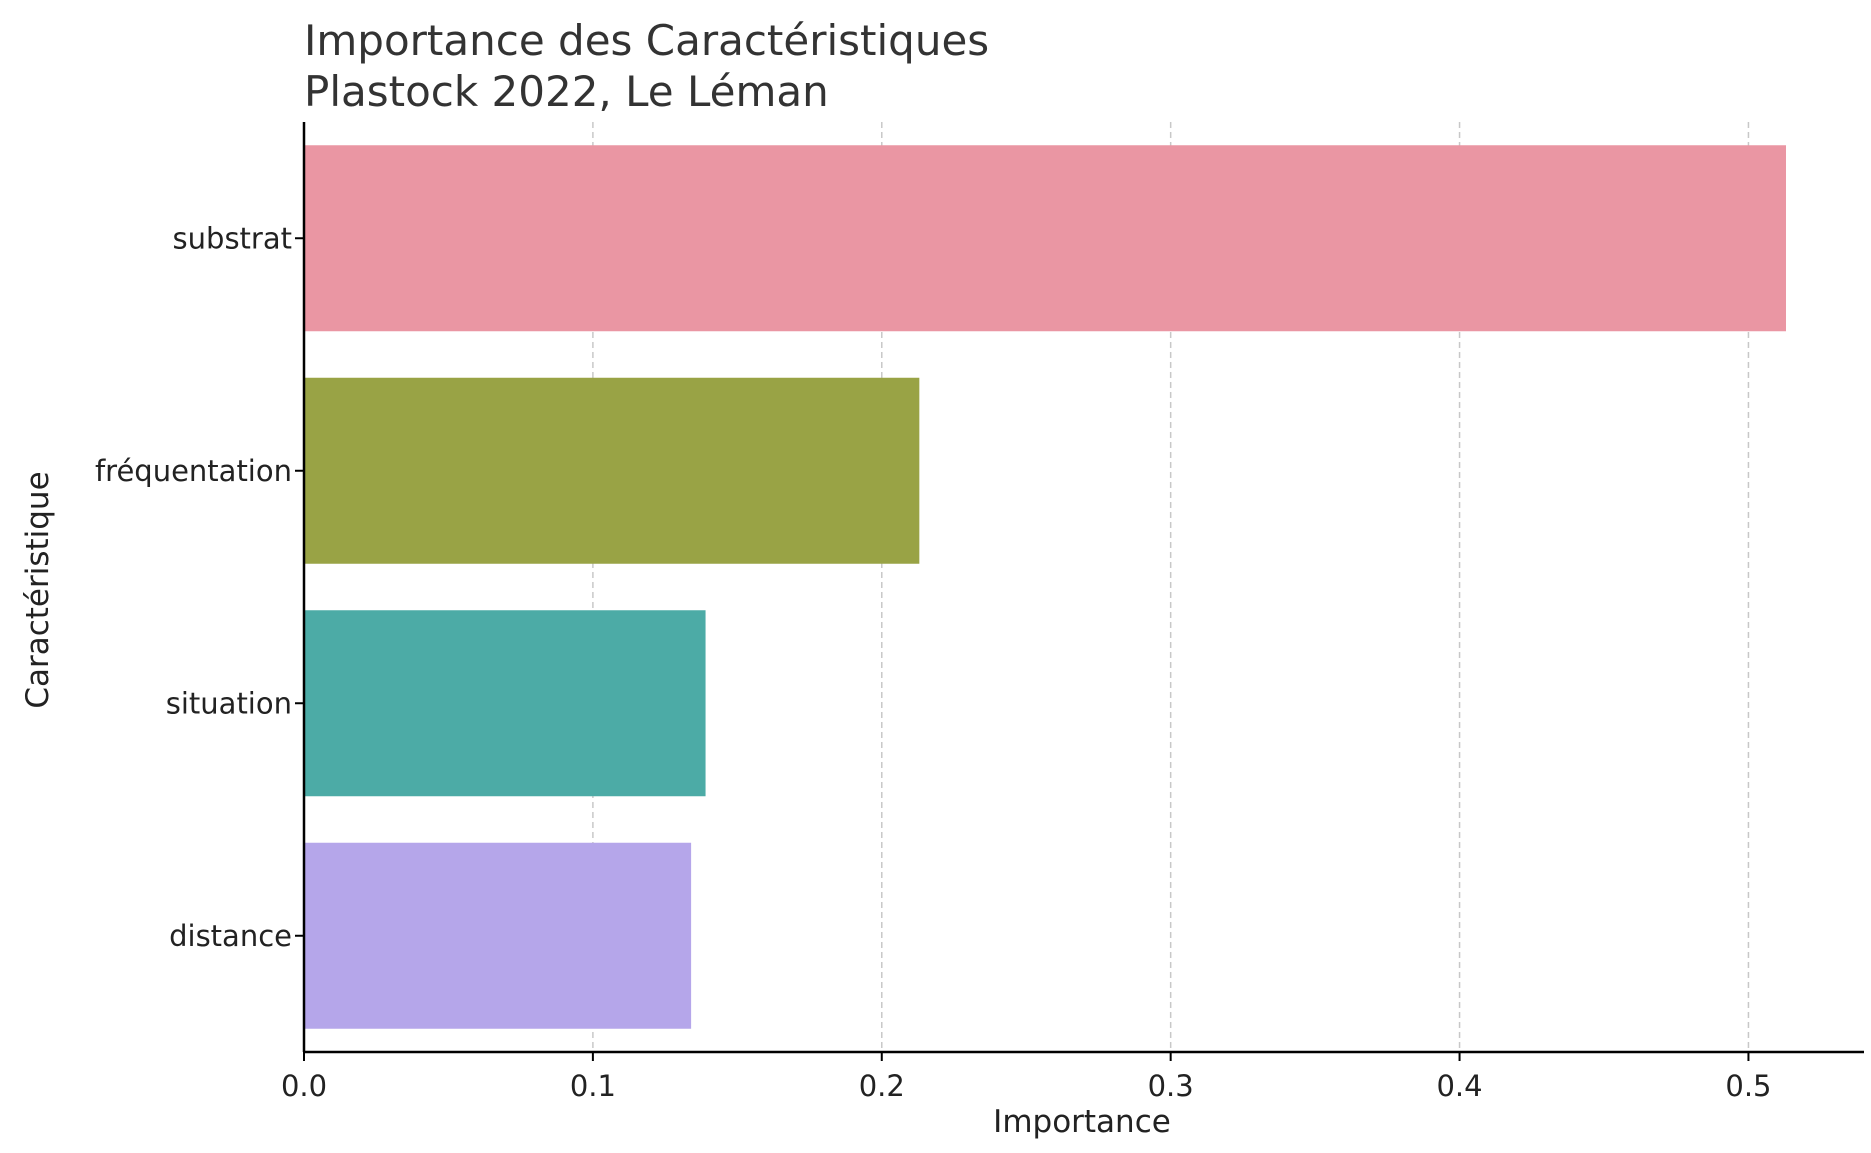  What do you see at coordinates (232, 238) in the screenshot?
I see `y-tick-label: substrat` at bounding box center [232, 238].